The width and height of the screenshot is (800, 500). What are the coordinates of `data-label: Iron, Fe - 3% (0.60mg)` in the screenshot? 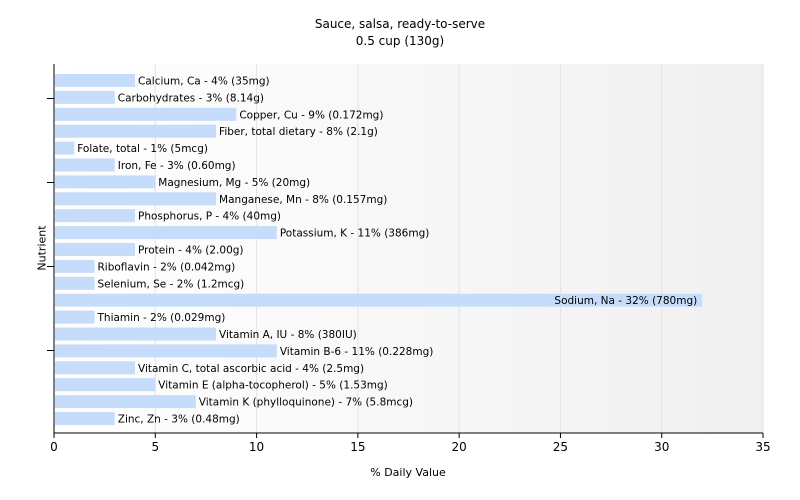 It's located at (177, 166).